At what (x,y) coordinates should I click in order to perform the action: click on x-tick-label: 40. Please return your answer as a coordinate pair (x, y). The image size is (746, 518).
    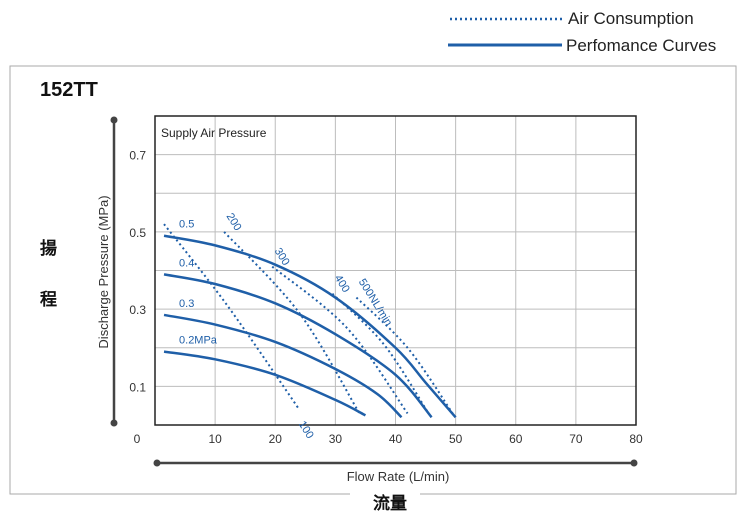
    Looking at the image, I should click on (396, 439).